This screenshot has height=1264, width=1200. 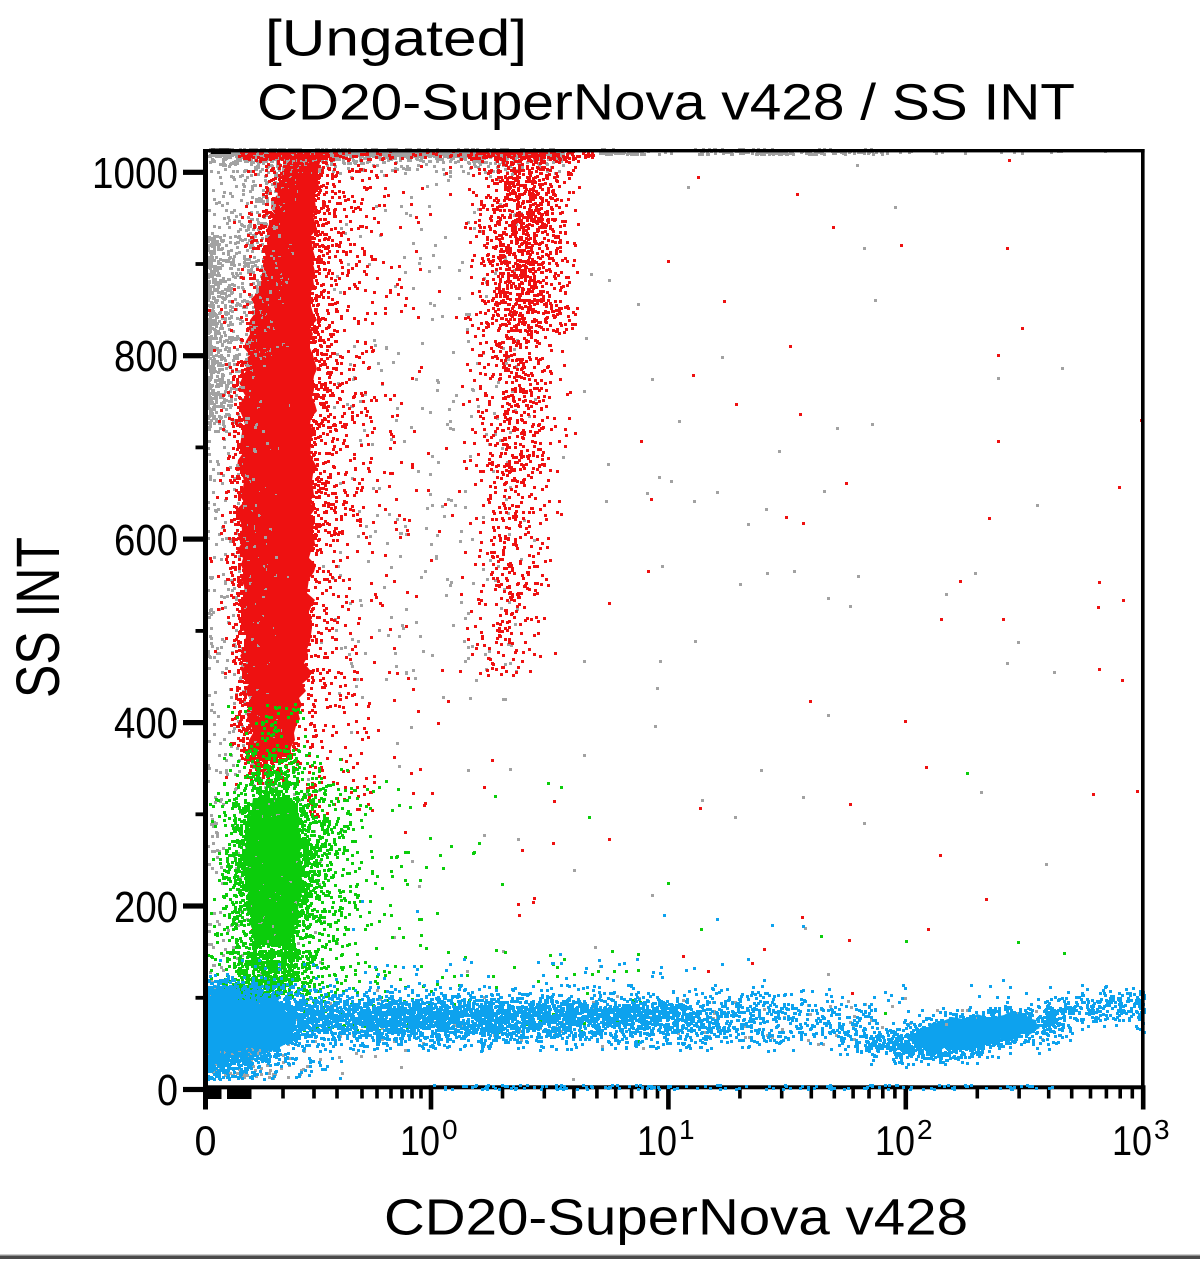 I want to click on svg-text: 600, so click(x=146, y=540).